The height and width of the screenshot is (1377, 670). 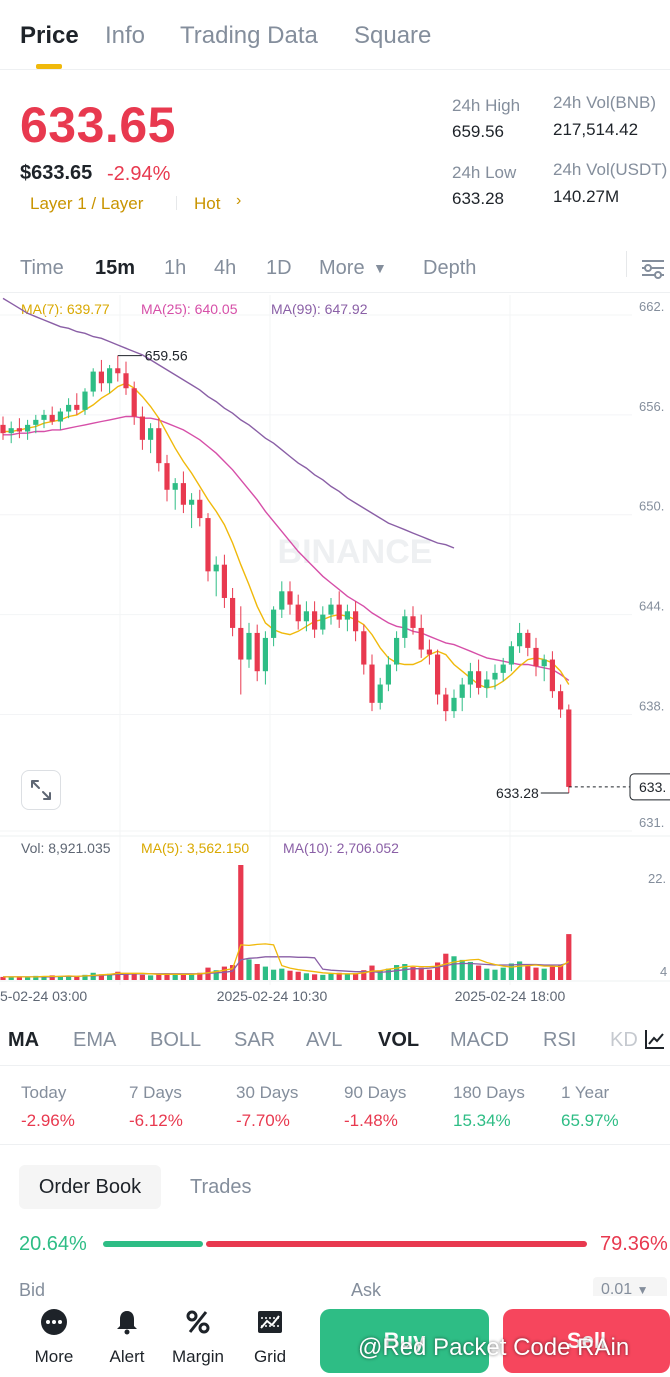 I want to click on volume-ma10-legend: MA(10): 2,706.052, so click(x=341, y=848).